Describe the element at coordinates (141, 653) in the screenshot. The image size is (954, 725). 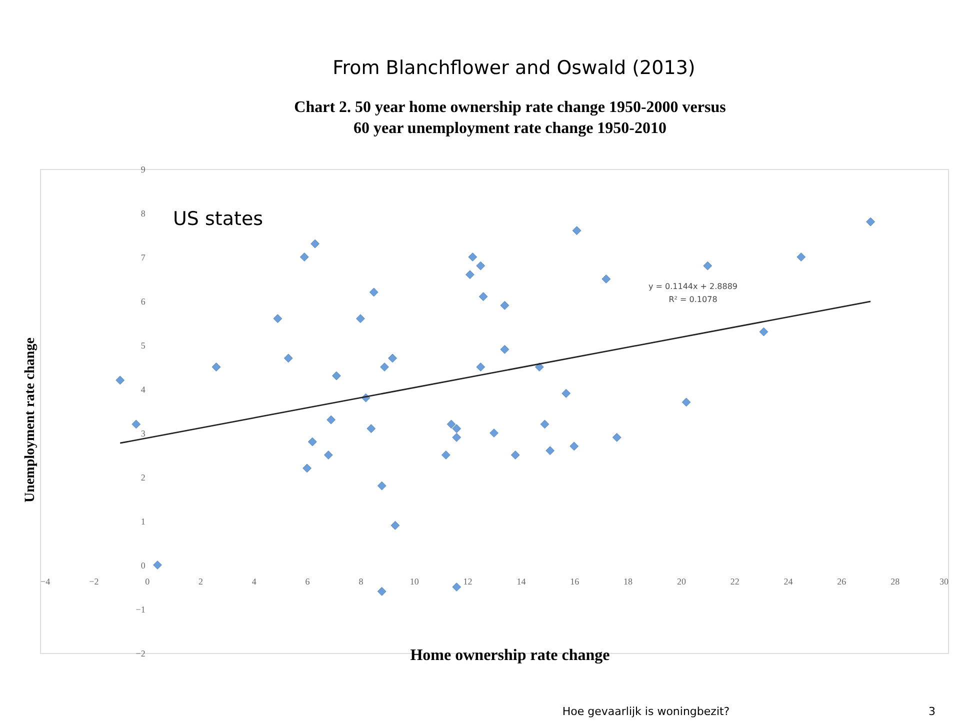
I see `y-tick-label: −2` at that location.